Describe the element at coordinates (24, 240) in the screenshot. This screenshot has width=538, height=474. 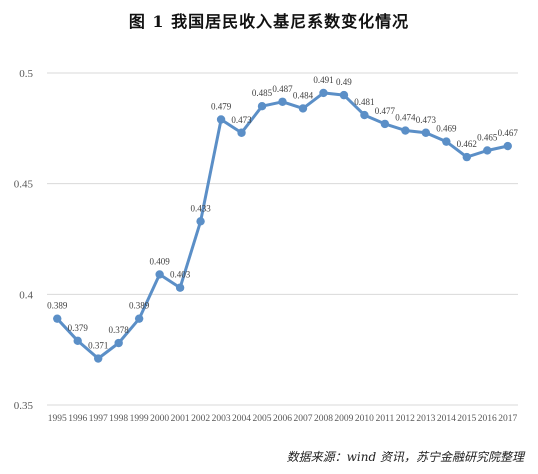
I see `y-axis-tick-labels: 0.35 0.4 0.45 0.5` at that location.